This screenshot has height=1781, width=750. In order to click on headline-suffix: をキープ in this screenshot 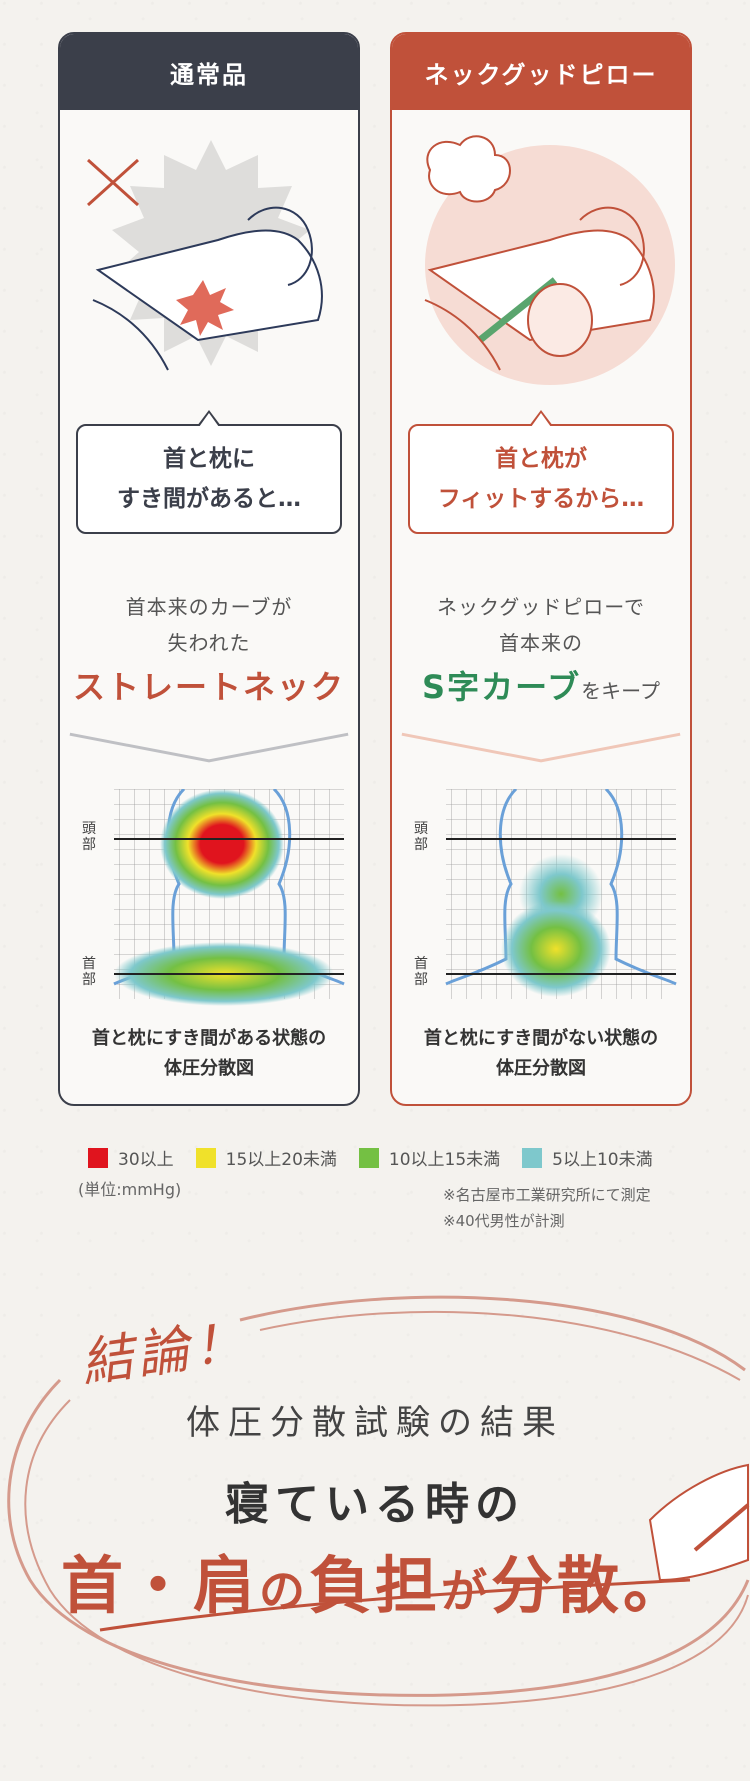, I will do `click(620, 691)`.